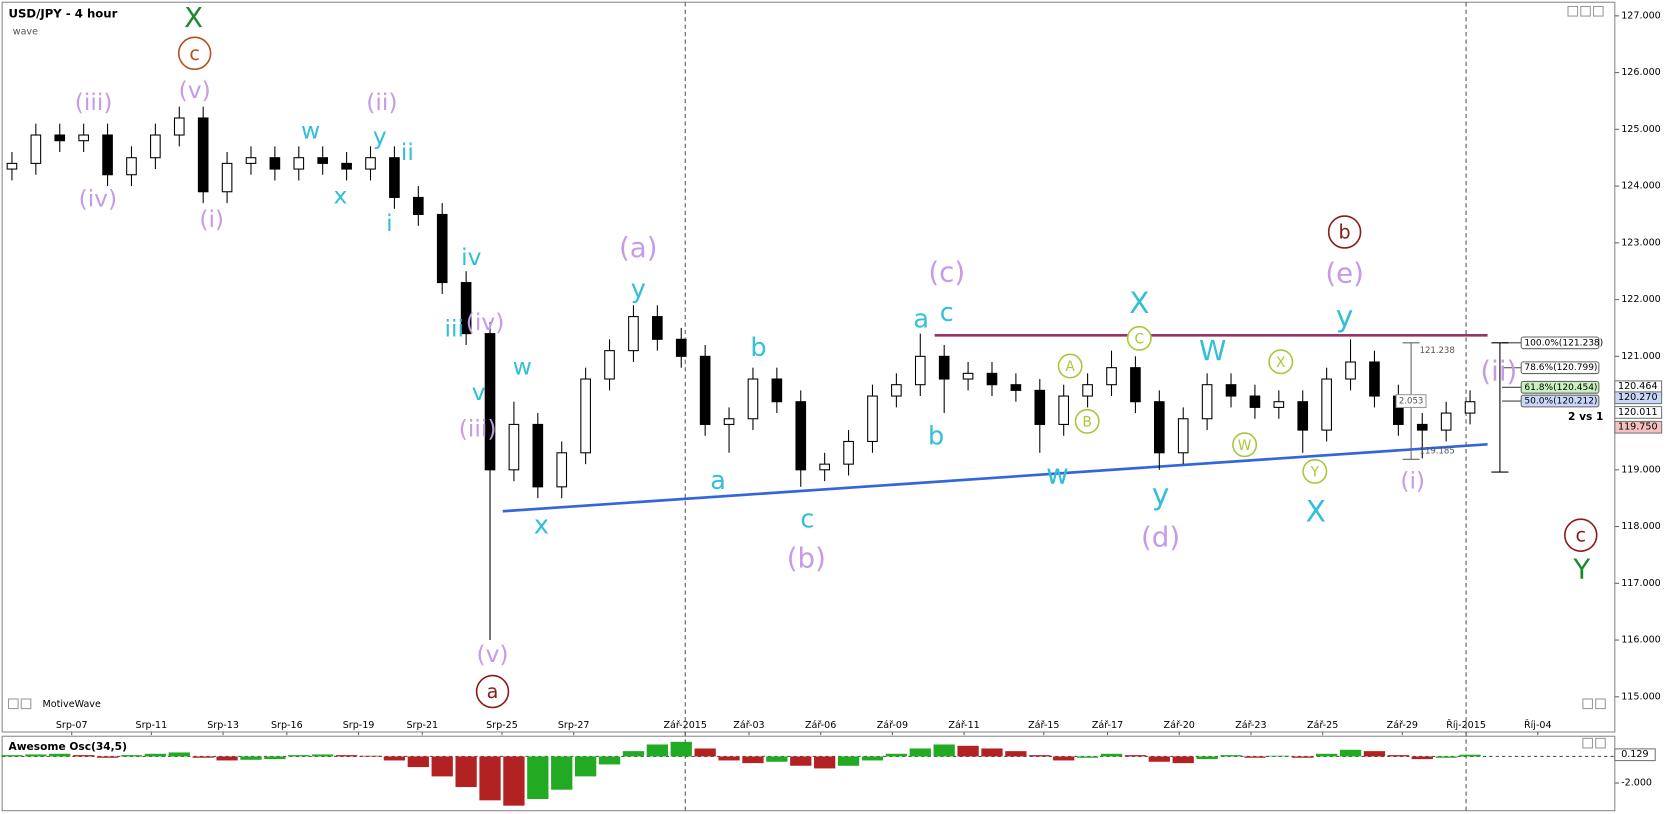  I want to click on measure-range-box, so click(1411, 401).